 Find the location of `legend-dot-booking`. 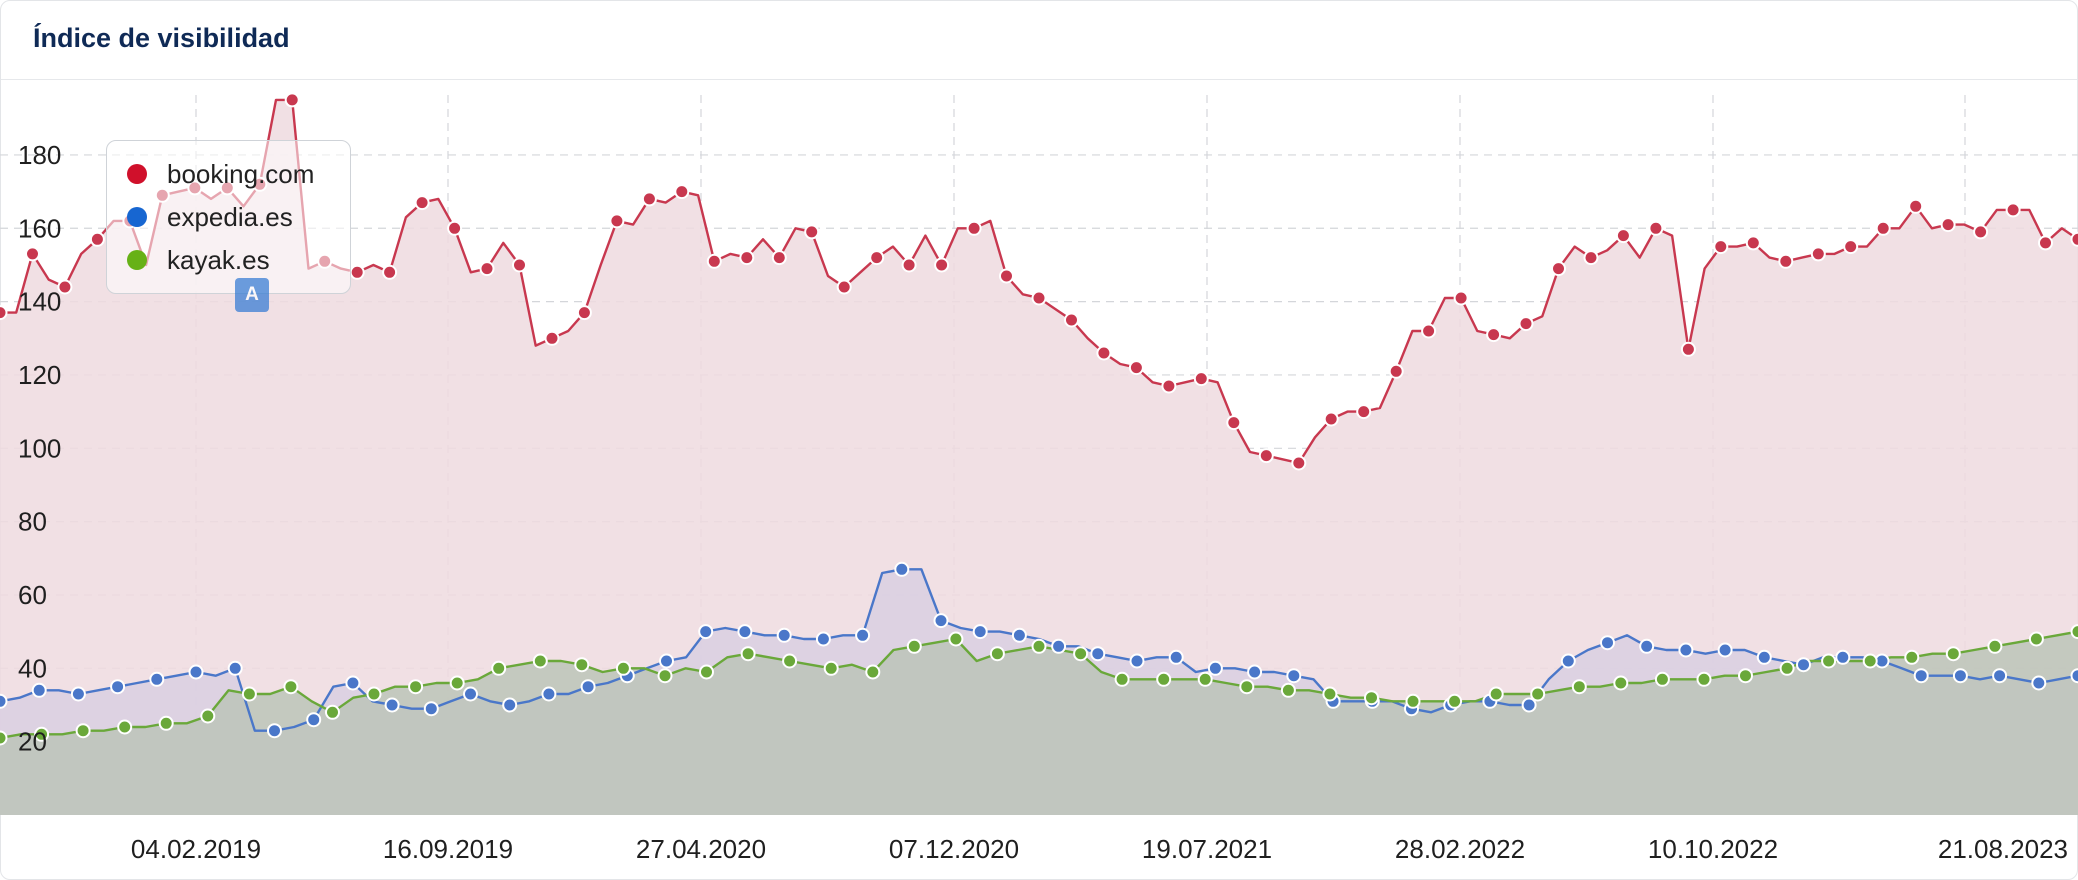

legend-dot-booking is located at coordinates (137, 174).